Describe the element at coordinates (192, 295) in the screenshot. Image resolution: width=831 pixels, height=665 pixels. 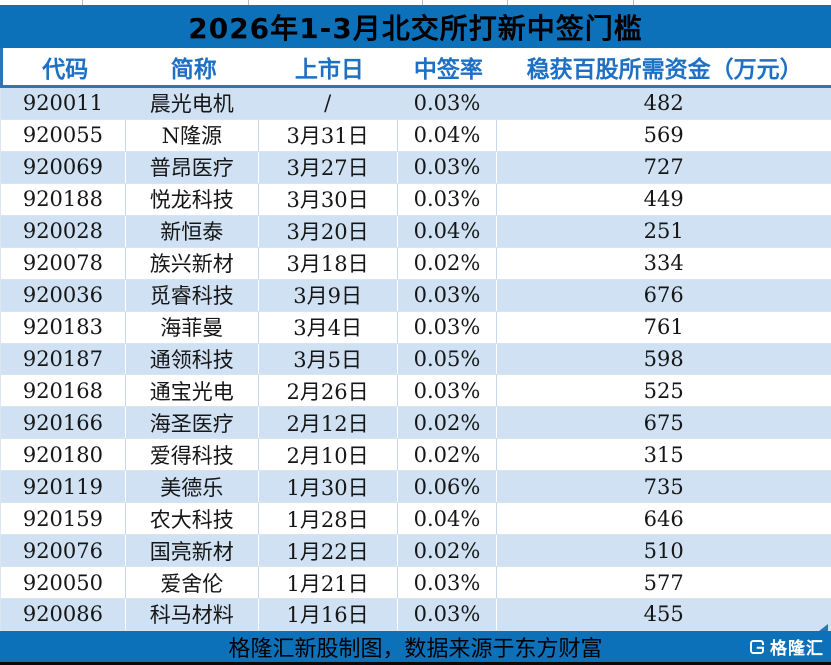
I see `table-cell: 觅睿科技` at that location.